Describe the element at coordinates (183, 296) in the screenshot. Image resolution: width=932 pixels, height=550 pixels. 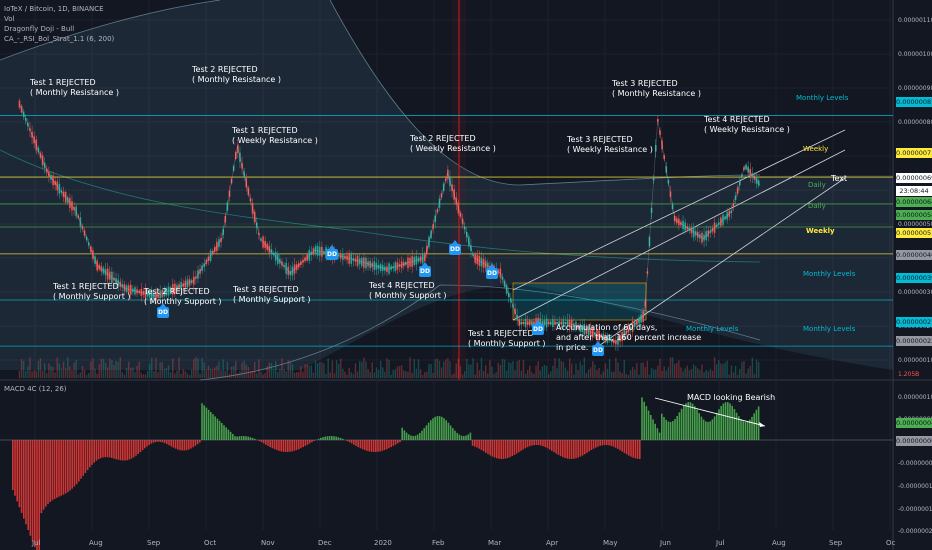
I see `annotation-test2-monthly-support: Test 2 REJECTED( Monthly Support )` at that location.